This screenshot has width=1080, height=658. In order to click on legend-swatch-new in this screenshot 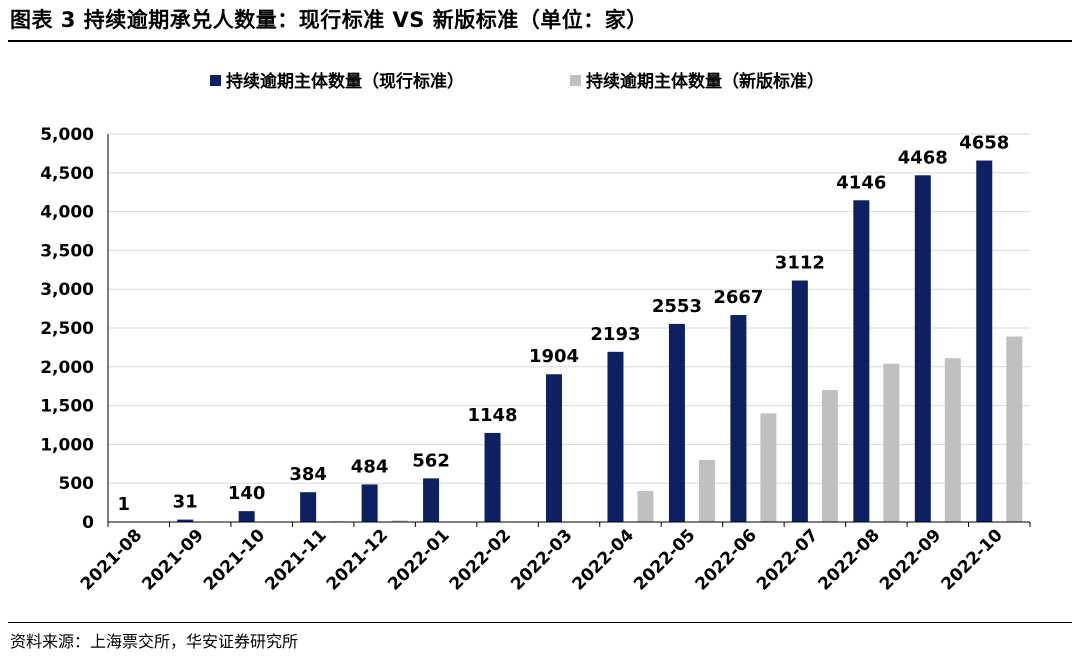, I will do `click(575, 80)`.